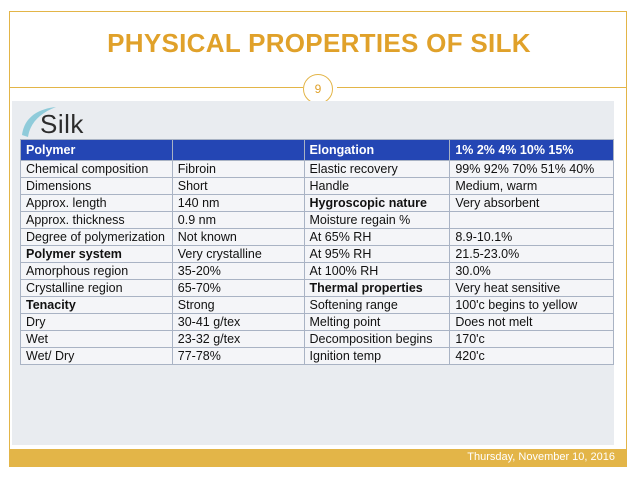  Describe the element at coordinates (238, 254) in the screenshot. I see `table-cell: Very crystalline` at that location.